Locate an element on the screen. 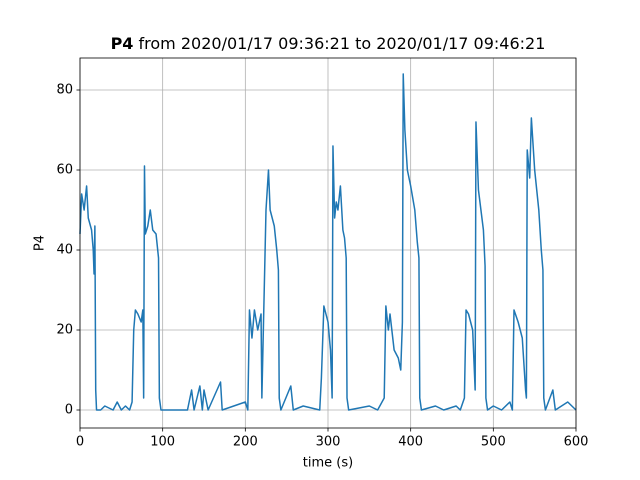  x-tick-label: 400 is located at coordinates (410, 442).